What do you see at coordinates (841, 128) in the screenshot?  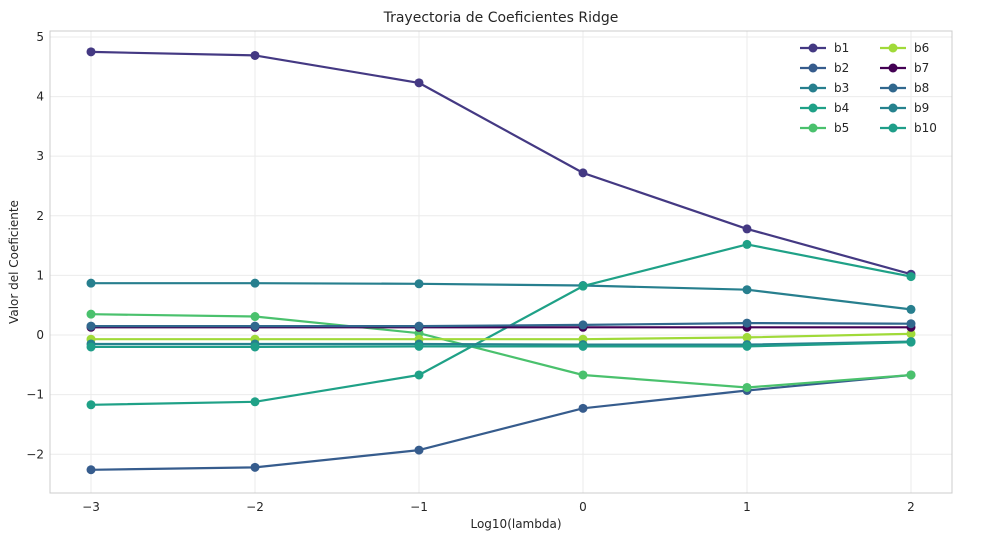 I see `legend-label: b5` at bounding box center [841, 128].